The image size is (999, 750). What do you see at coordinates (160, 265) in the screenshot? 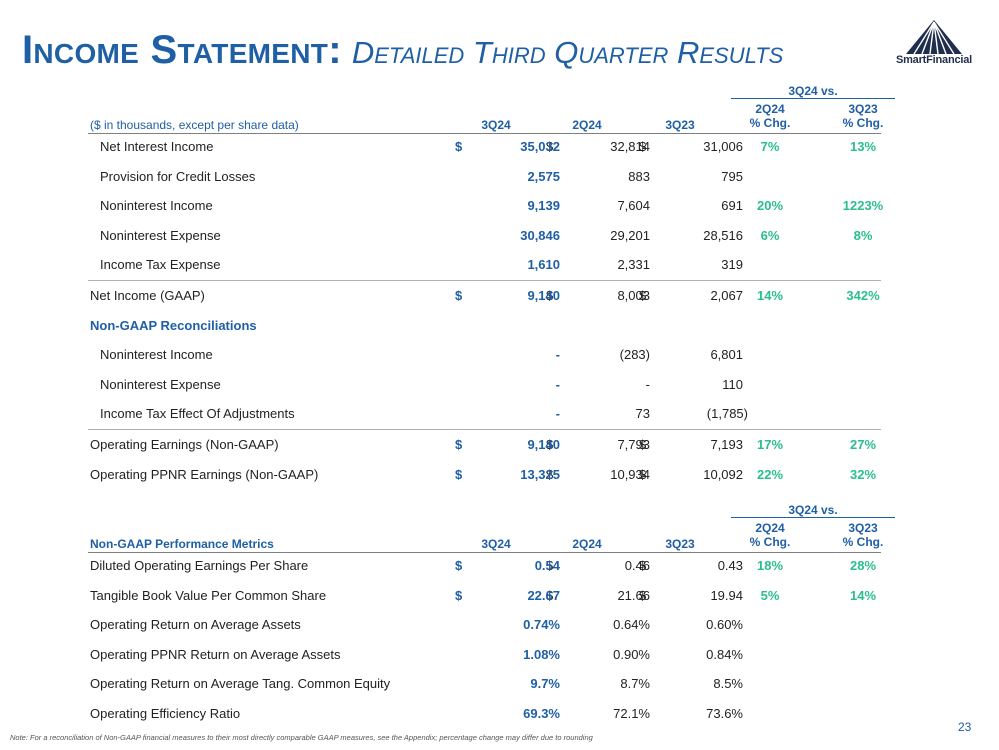
I see `row-label: Income Tax Expense` at bounding box center [160, 265].